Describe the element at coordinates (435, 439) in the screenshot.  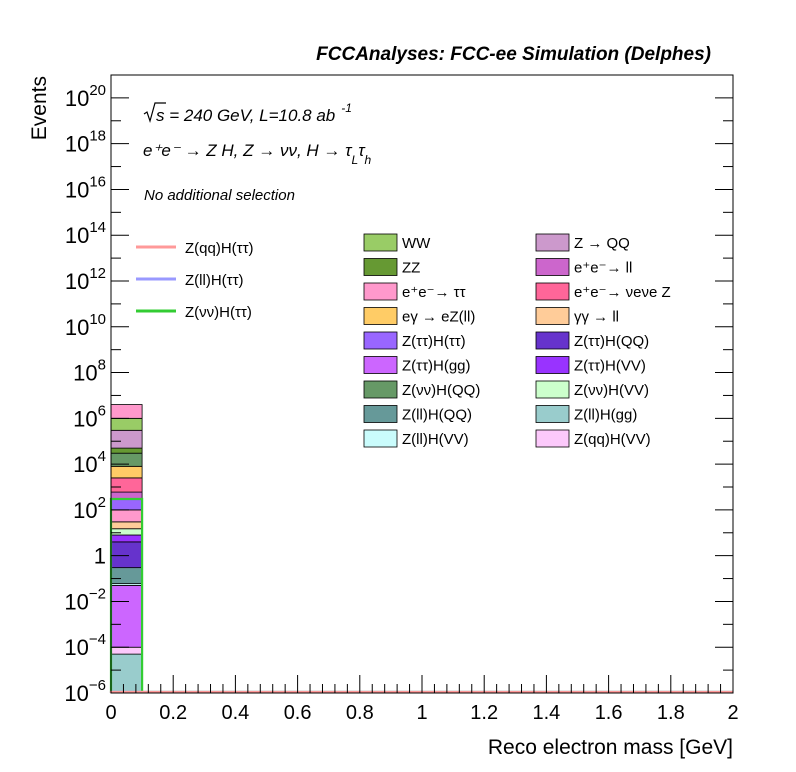
I see `legend-label: Z(ll)H(VV)` at that location.